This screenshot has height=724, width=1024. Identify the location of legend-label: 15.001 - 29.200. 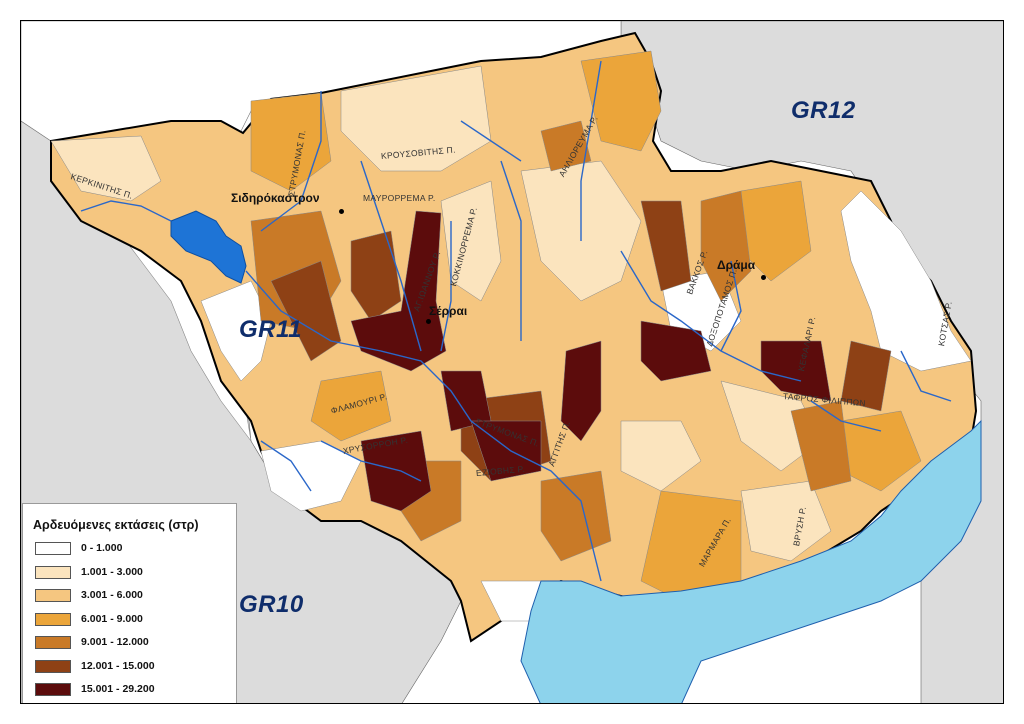
(118, 689).